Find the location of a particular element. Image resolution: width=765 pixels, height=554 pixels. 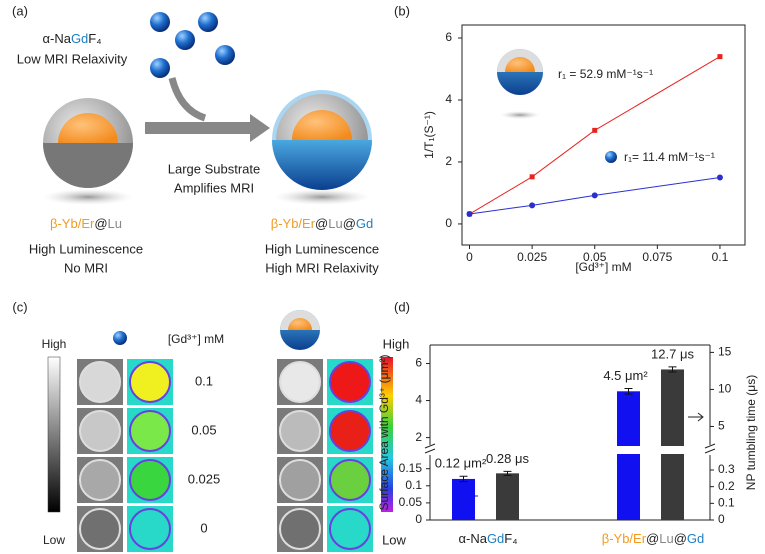

x-tick-label: 0.025 is located at coordinates (532, 257).